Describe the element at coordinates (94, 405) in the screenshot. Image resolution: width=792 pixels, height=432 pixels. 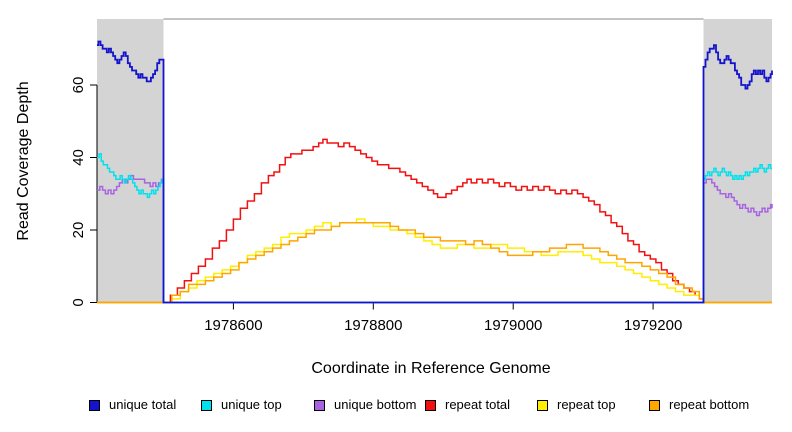
I see `legend-swatch-unique-total` at that location.